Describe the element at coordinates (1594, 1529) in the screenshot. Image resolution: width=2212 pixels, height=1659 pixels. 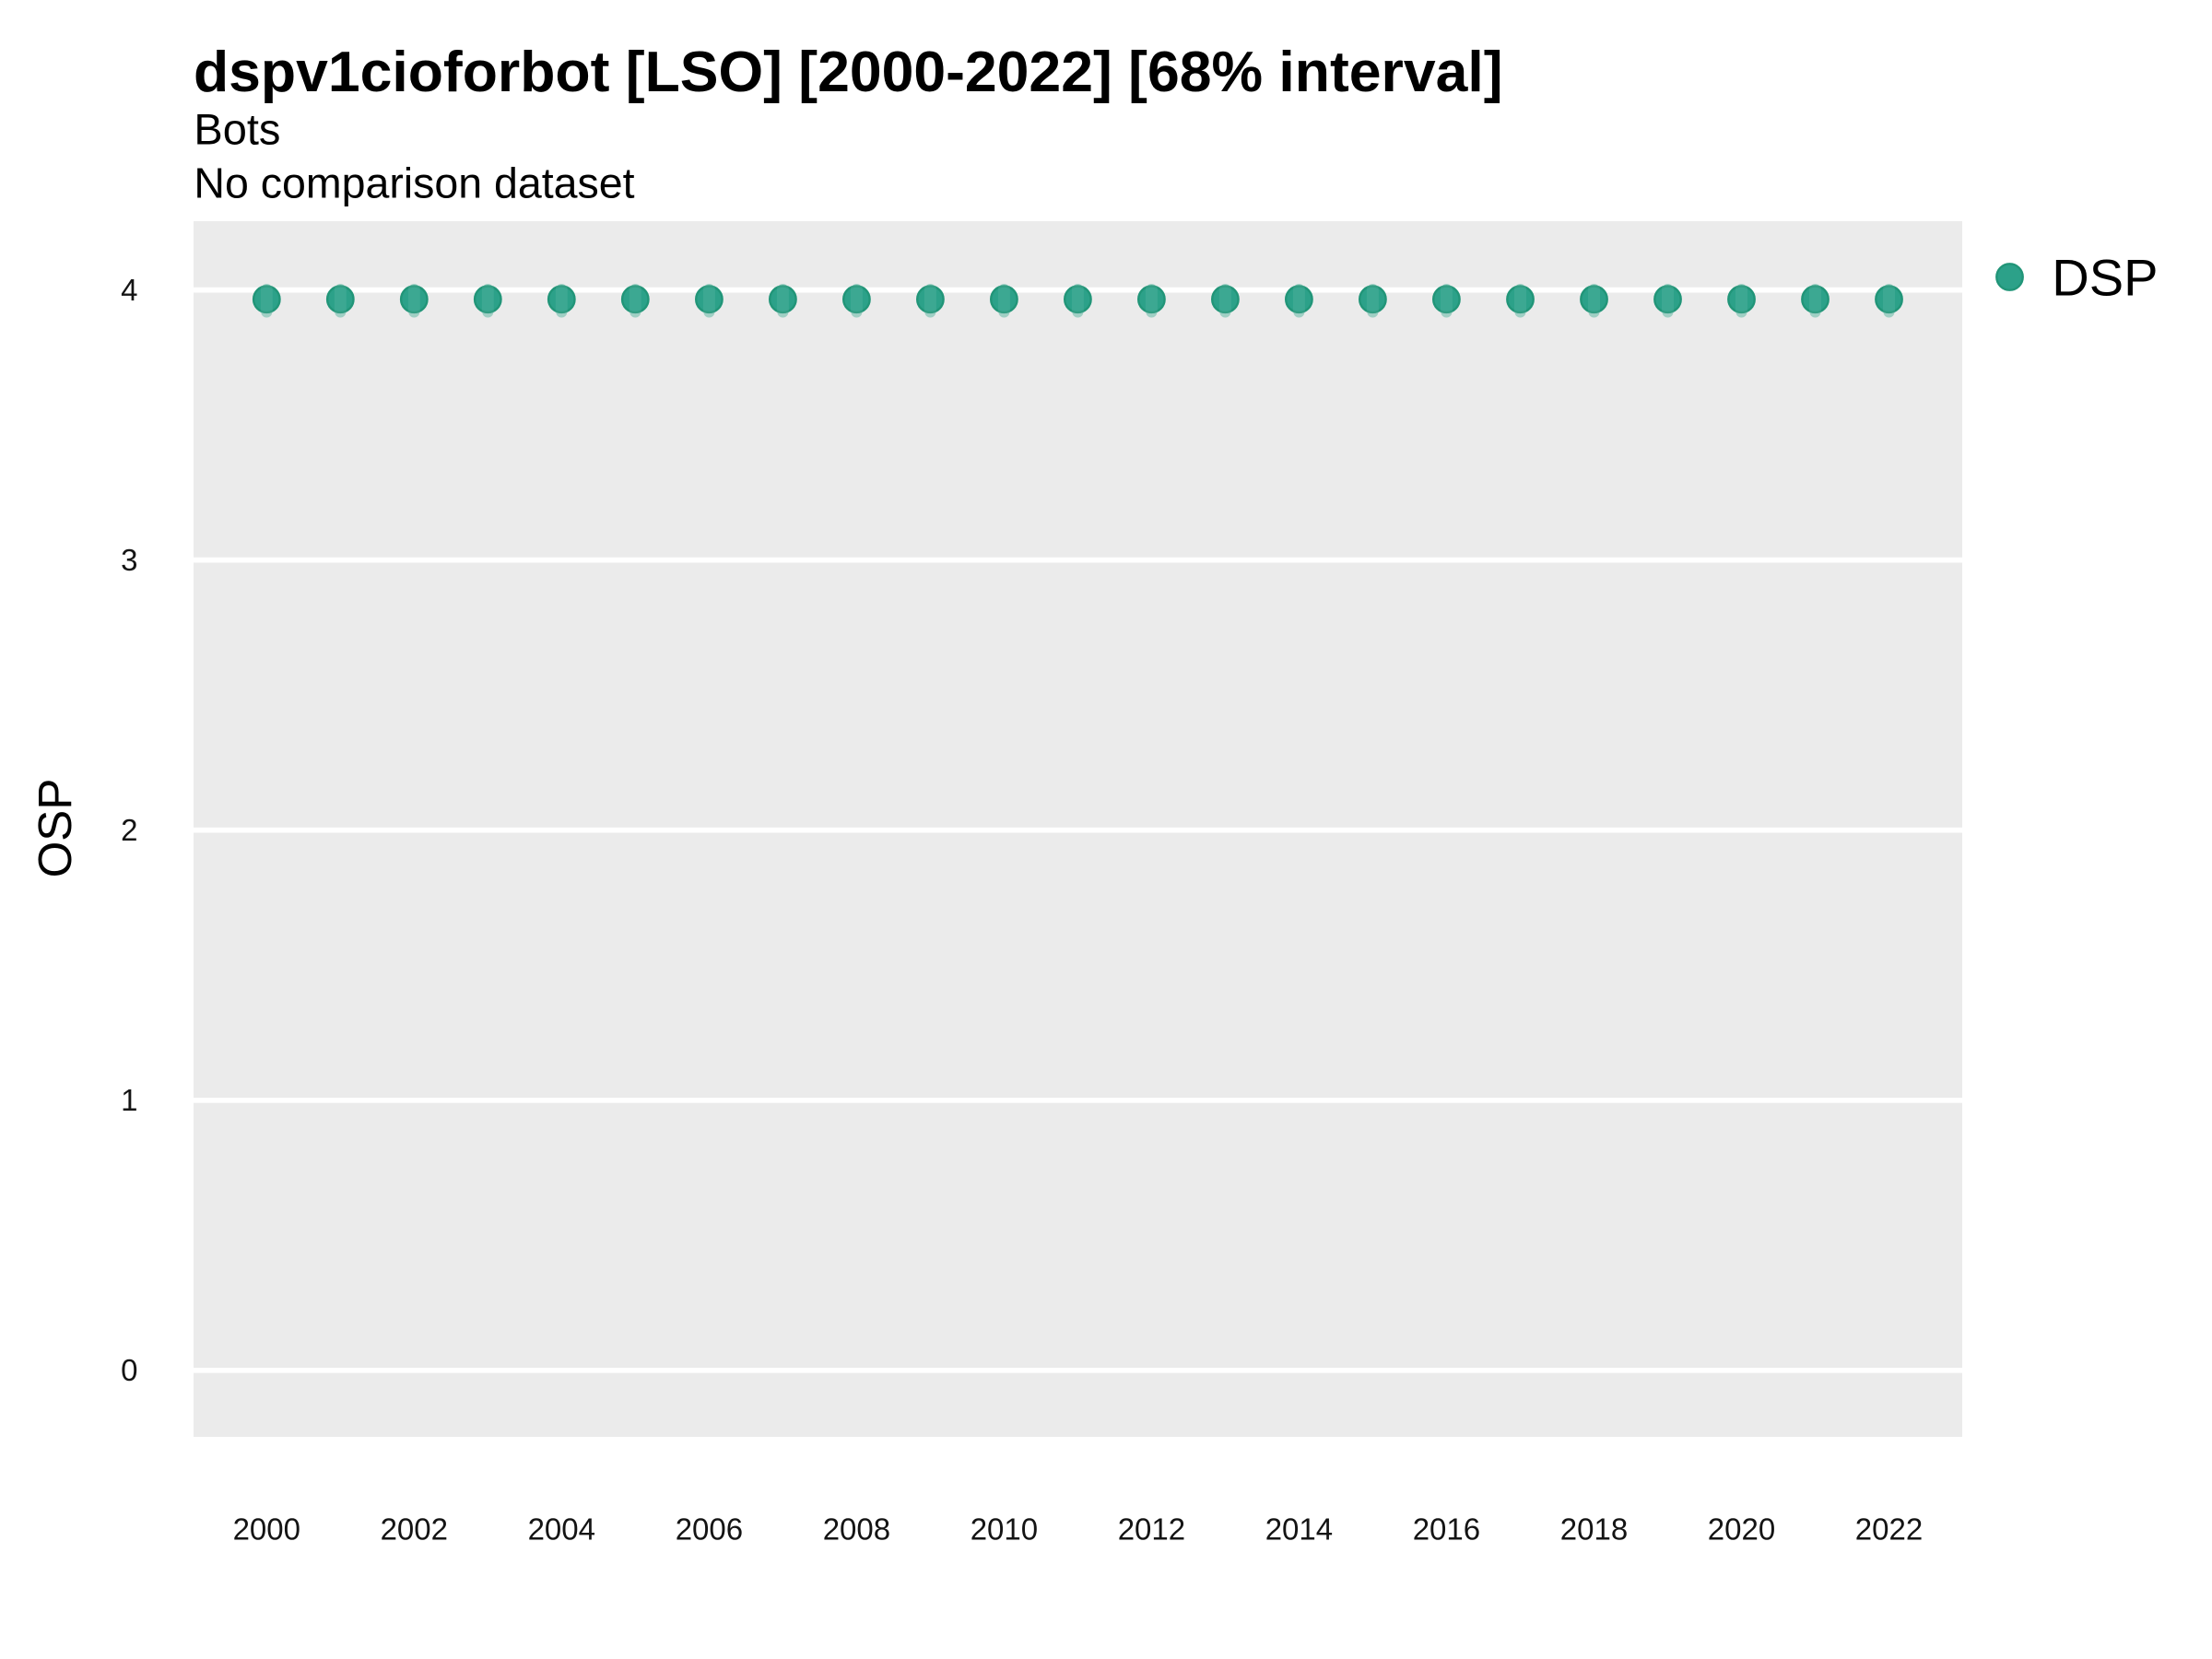
I see `svg-text: 2018` at that location.